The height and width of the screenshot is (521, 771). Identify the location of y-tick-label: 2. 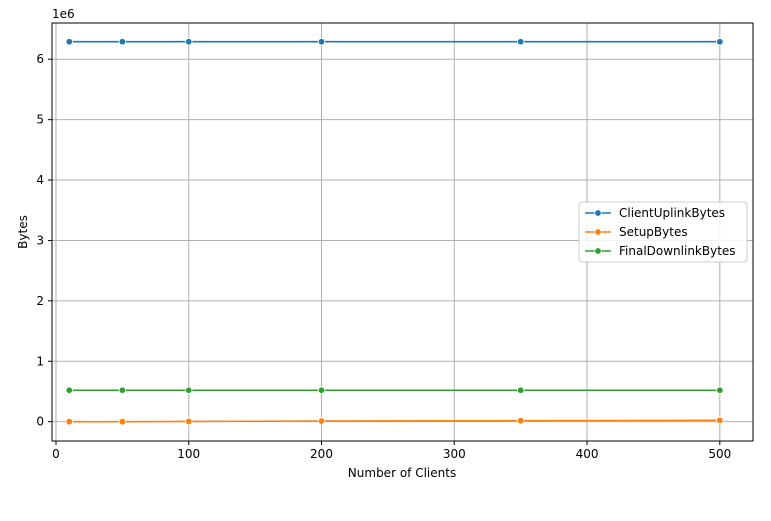
(40, 301).